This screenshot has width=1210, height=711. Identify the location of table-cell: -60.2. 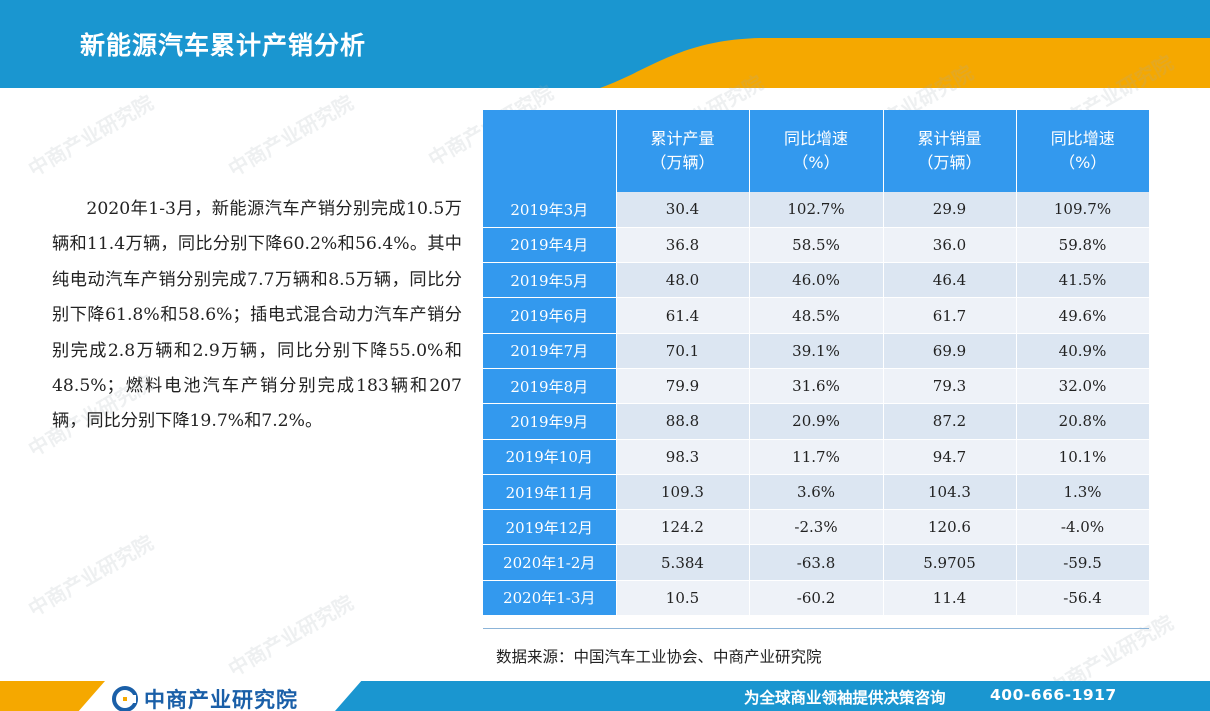
(816, 598).